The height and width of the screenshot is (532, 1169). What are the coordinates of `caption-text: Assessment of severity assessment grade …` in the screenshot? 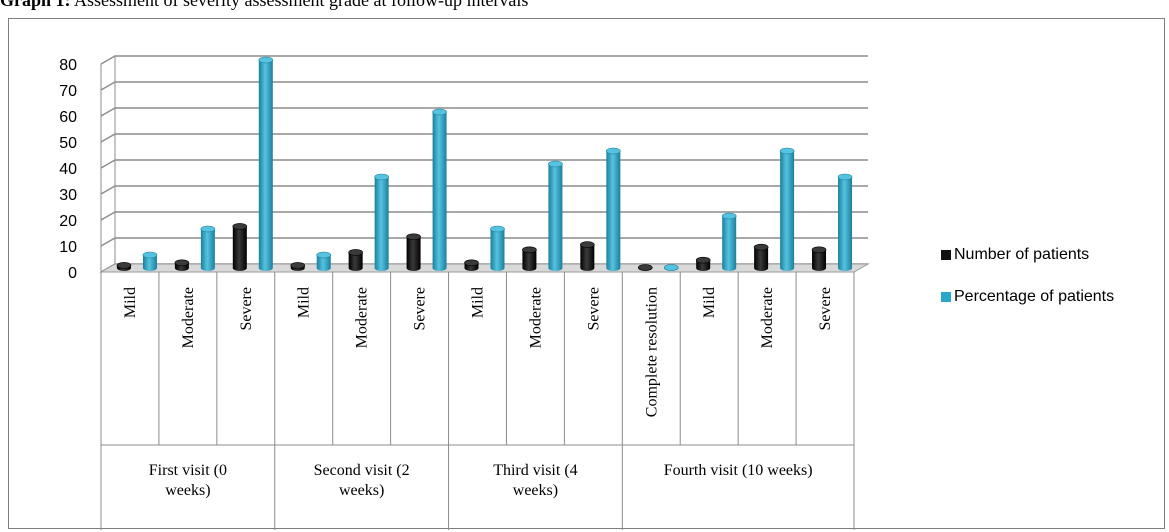 It's located at (301, 5).